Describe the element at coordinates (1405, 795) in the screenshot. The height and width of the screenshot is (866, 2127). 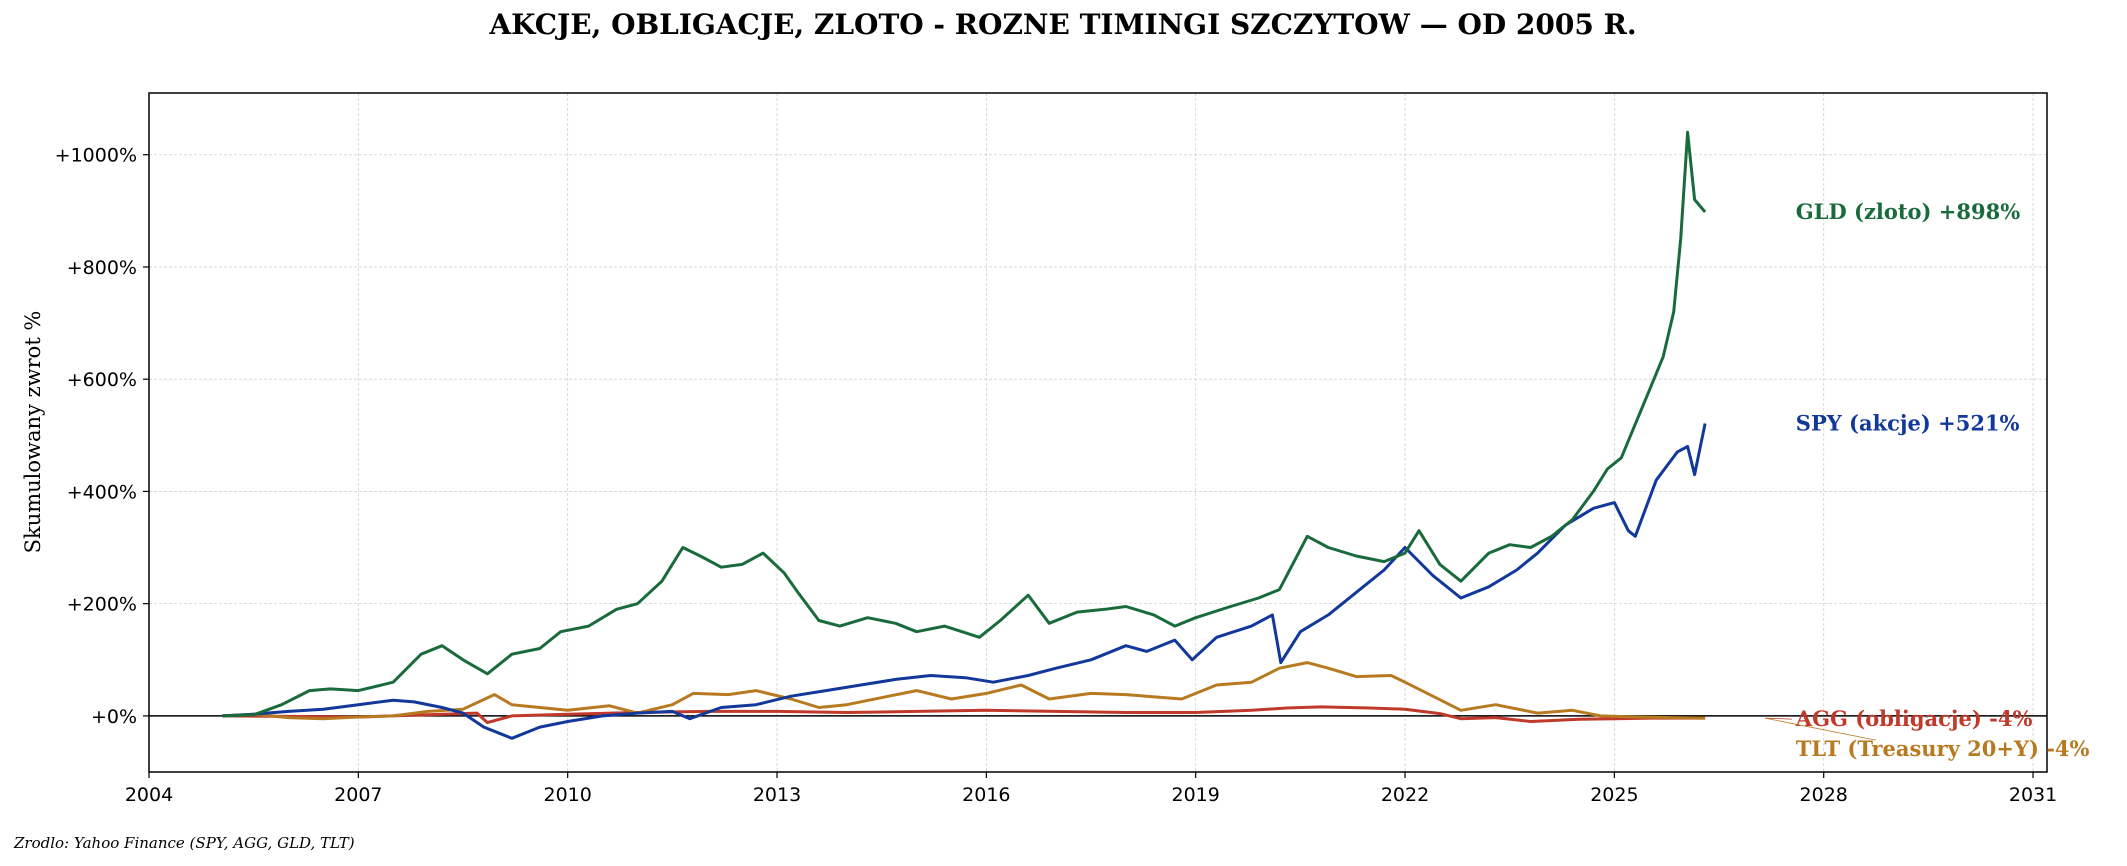
I see `x-tick-label: 2022` at that location.